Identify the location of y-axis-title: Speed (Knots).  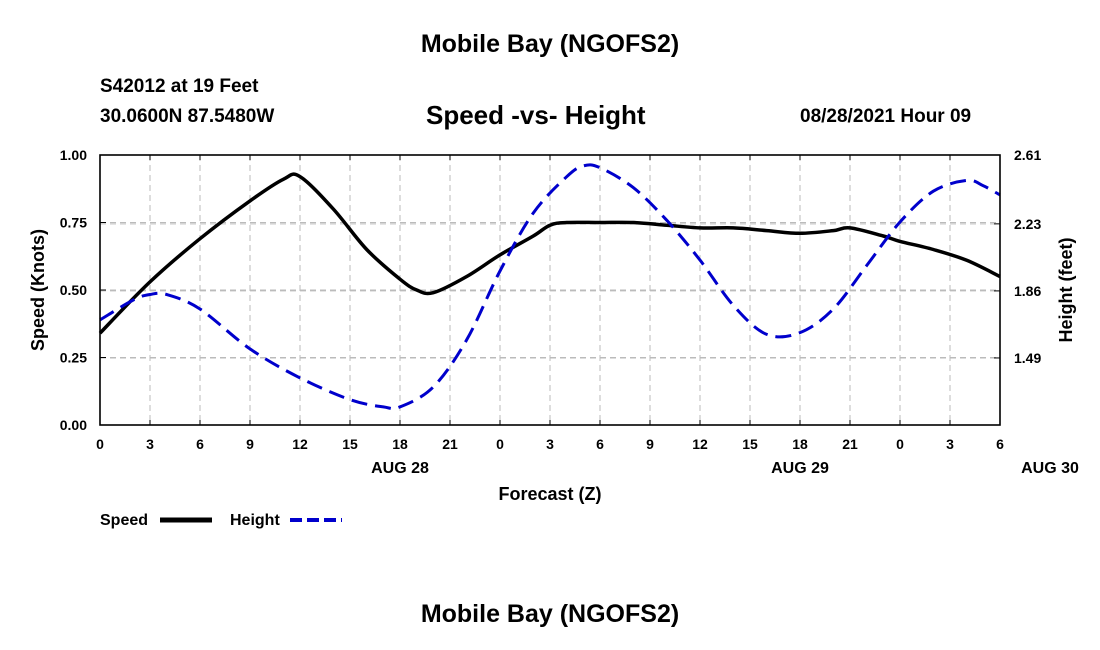
(38, 290).